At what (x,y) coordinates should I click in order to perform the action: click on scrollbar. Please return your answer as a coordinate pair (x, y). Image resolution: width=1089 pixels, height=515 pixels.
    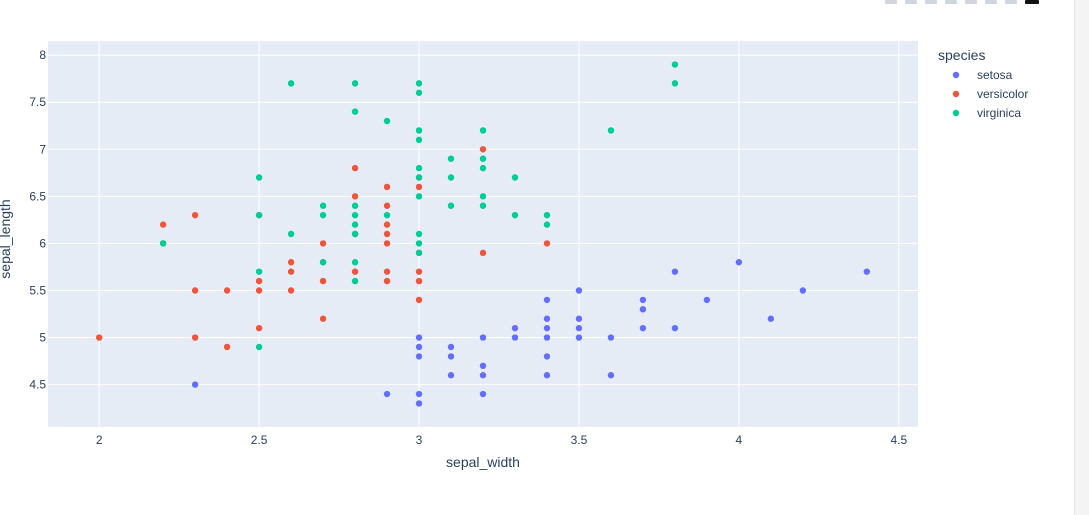
    Looking at the image, I should click on (1081, 257).